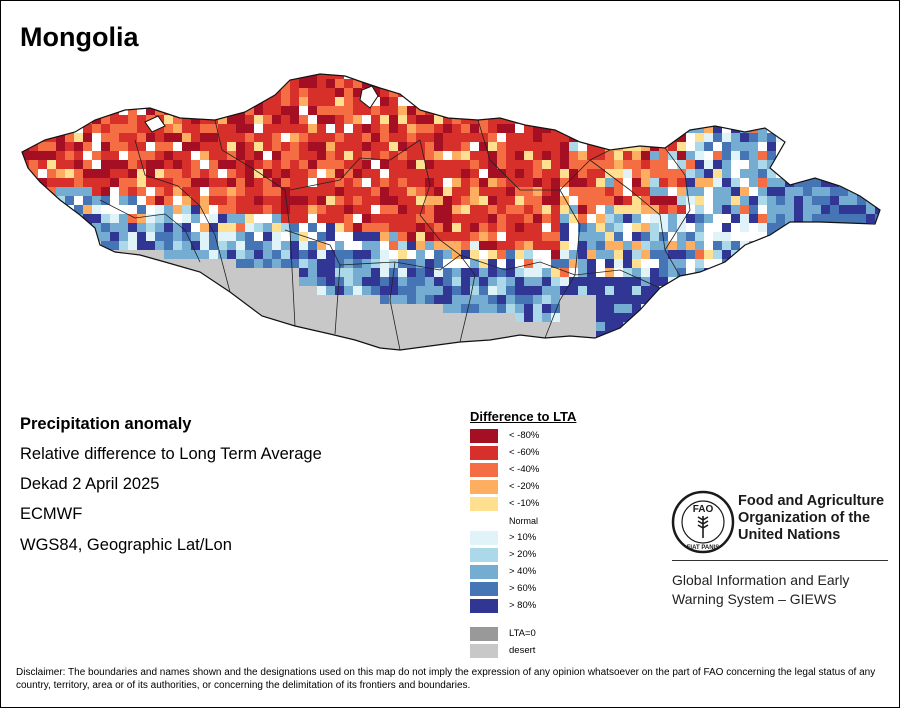  I want to click on legend-label: > 80%, so click(523, 605).